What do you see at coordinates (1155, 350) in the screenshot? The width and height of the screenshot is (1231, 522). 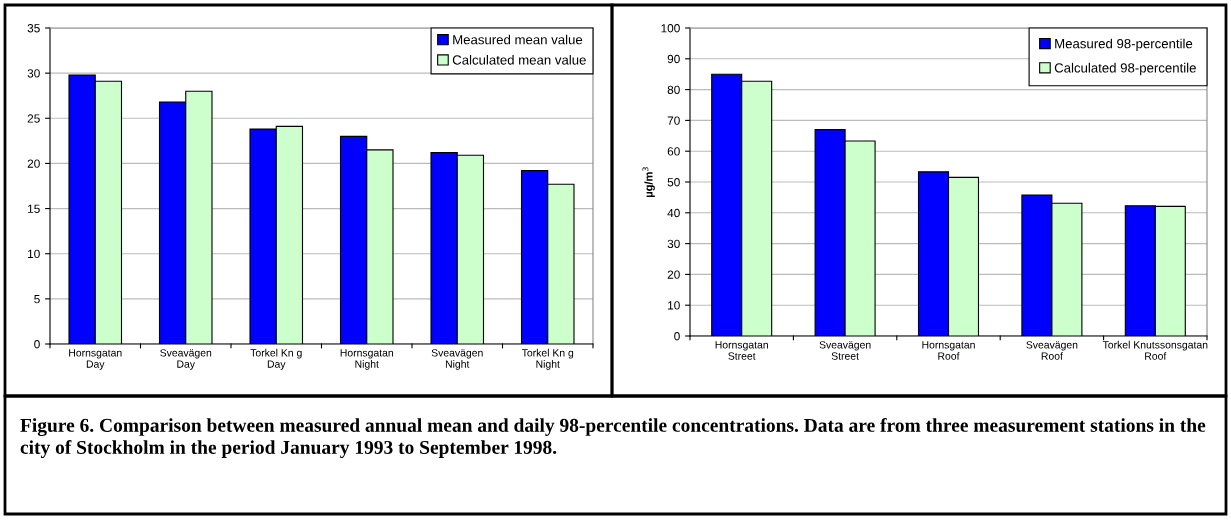 I see `x-tick-label: Torkel Knutssonsgatan Roof` at bounding box center [1155, 350].